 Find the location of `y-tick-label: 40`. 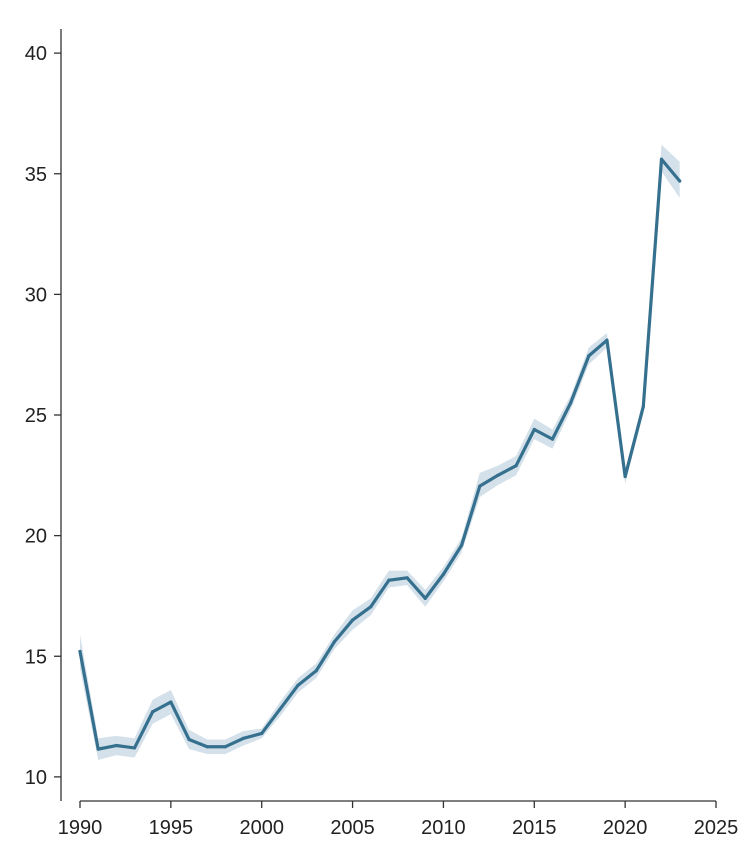

y-tick-label: 40 is located at coordinates (36, 54).